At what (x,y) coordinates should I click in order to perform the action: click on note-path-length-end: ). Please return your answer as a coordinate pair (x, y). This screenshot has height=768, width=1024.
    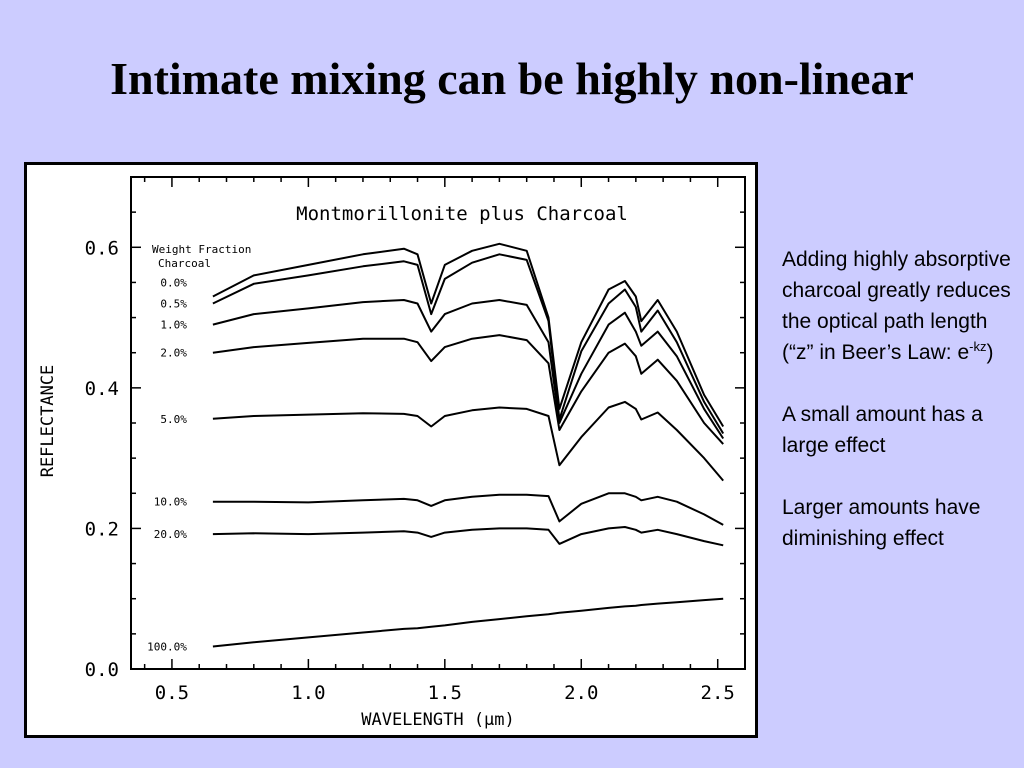
    Looking at the image, I should click on (990, 352).